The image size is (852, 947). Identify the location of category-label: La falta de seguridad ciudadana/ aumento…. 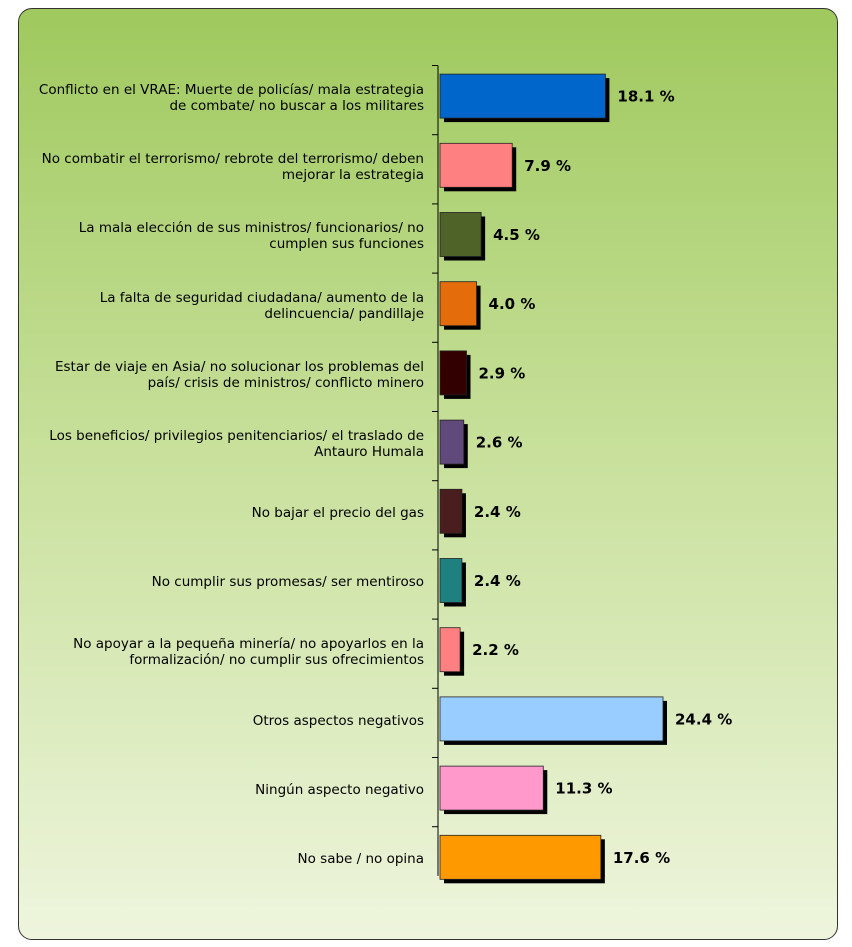
(261, 305).